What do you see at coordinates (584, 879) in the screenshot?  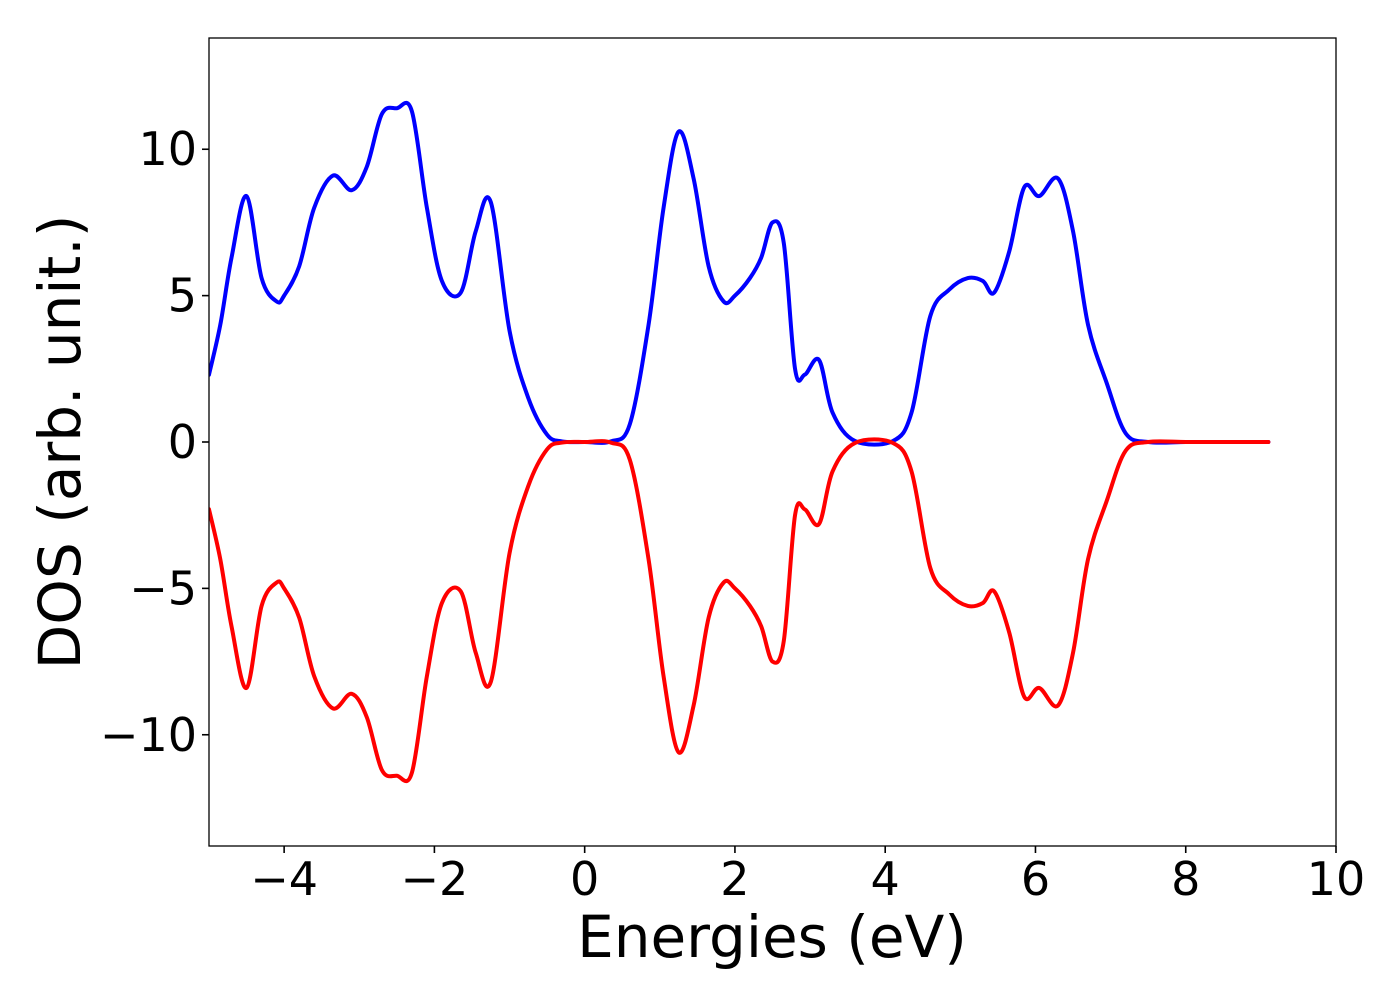 I see `x-tick-label: 0` at bounding box center [584, 879].